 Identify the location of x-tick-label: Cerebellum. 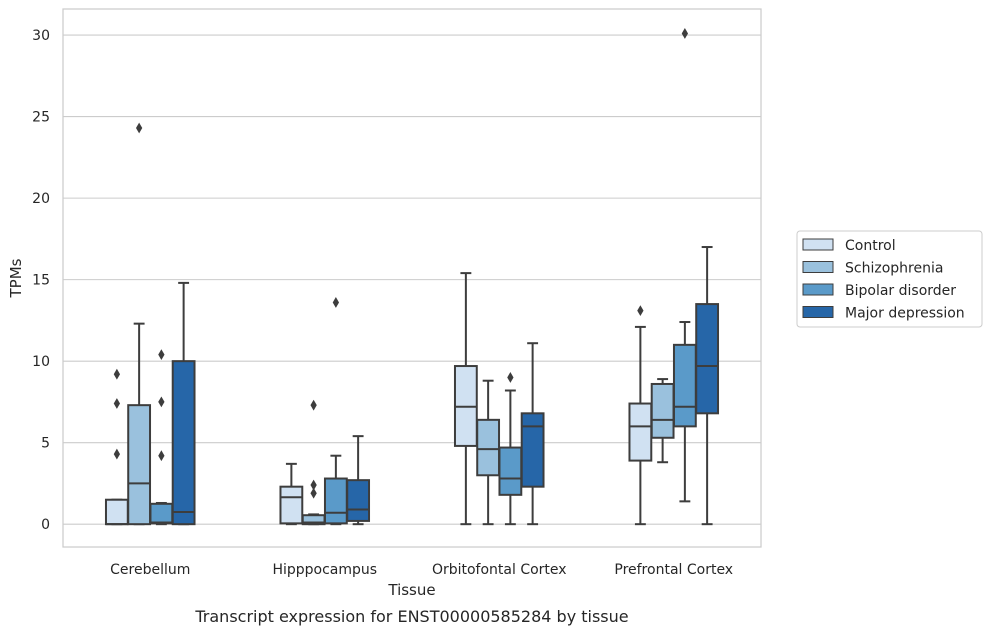
(150, 570).